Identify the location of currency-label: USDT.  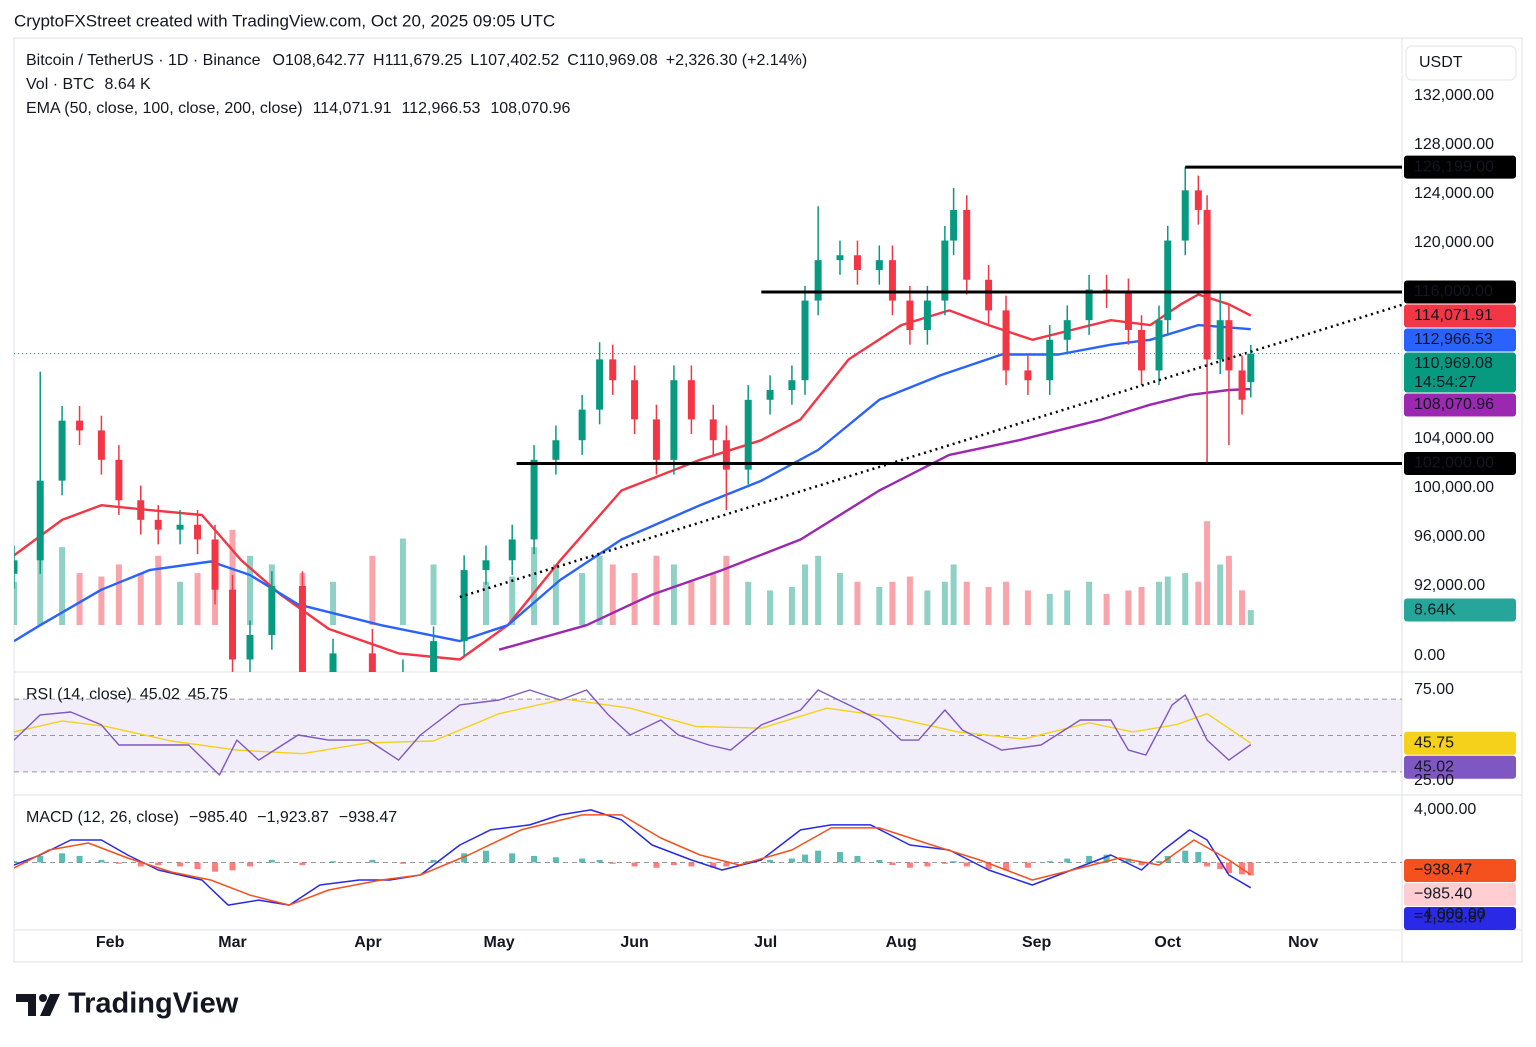
(1441, 62).